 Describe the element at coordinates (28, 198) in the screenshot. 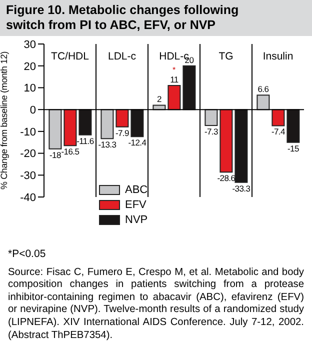

I see `y-tick-label: -40` at that location.